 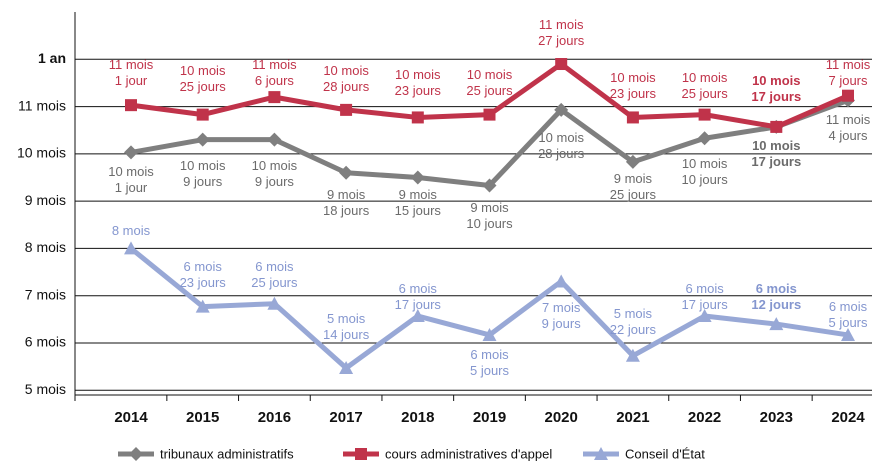 I want to click on data-label: 5 mois 14 jours, so click(x=346, y=326).